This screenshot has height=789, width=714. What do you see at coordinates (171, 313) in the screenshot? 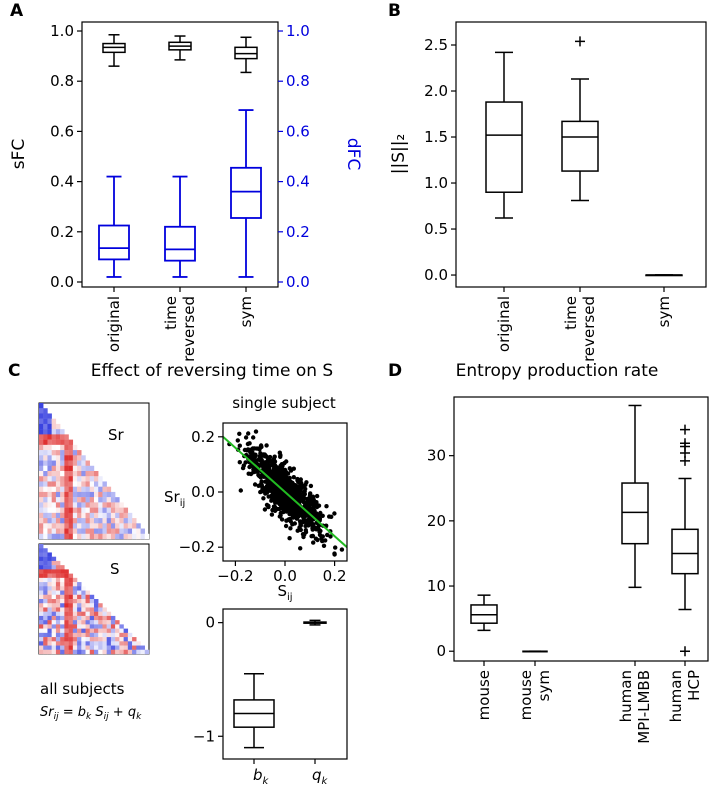
I see `panel-a-xtick-label: time` at bounding box center [171, 313].